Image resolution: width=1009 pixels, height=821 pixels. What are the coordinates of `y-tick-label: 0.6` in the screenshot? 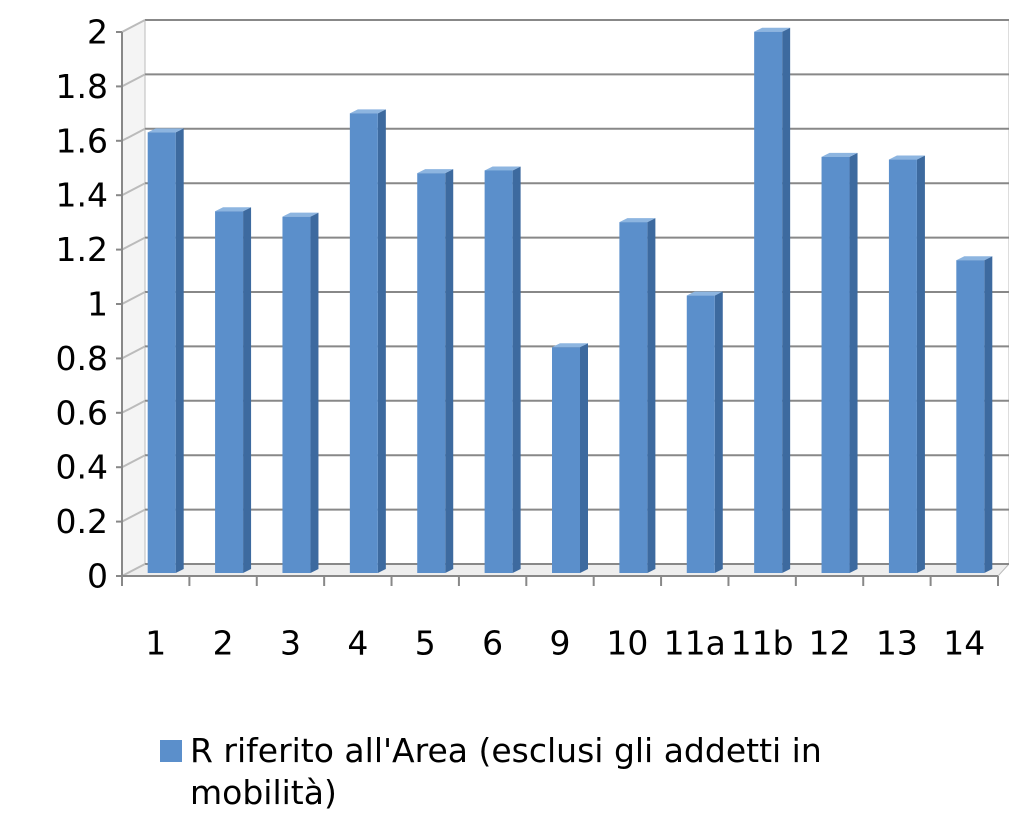 It's located at (82, 412).